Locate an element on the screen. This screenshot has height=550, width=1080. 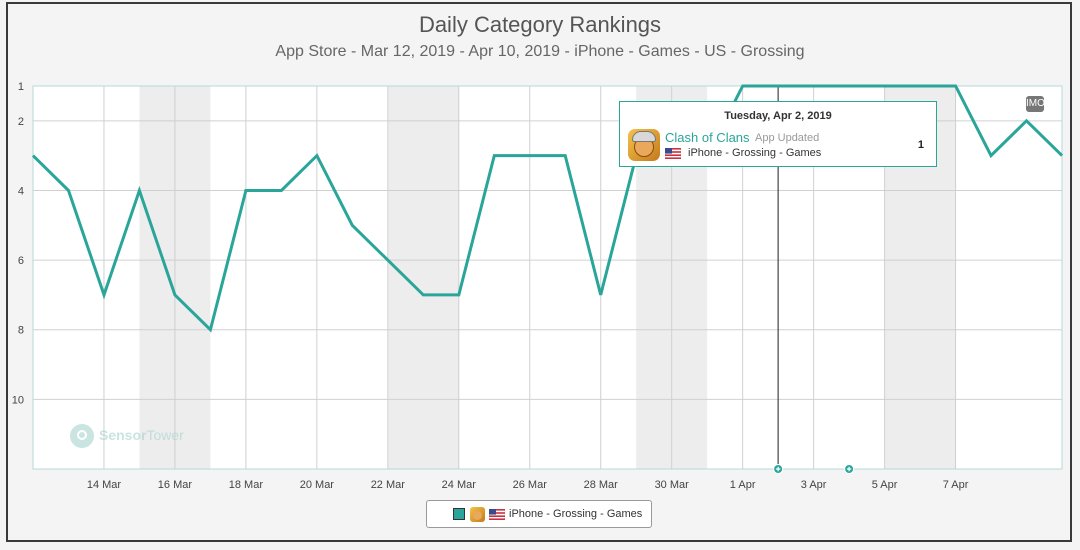
x-tick-label: 5 Apr is located at coordinates (885, 485).